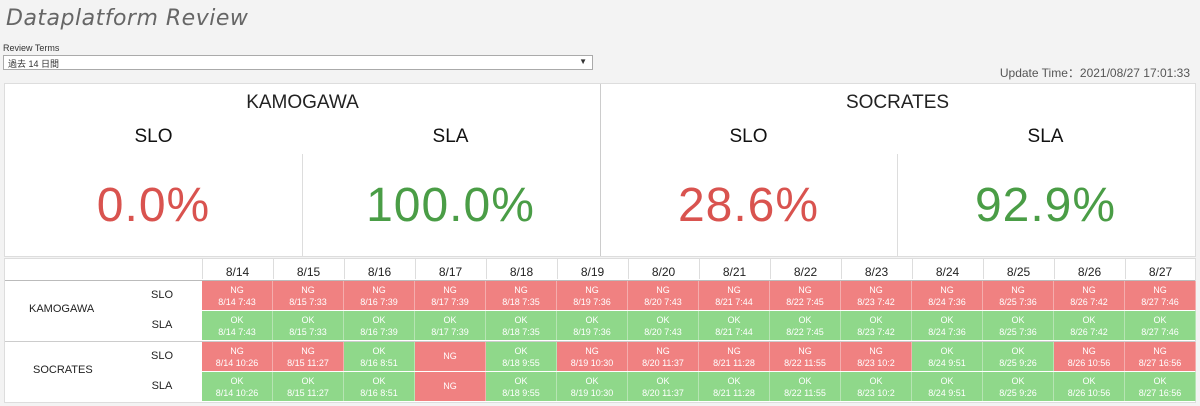 Image resolution: width=1200 pixels, height=406 pixels. What do you see at coordinates (379, 332) in the screenshot?
I see `status-time: 8/16 7:39` at bounding box center [379, 332].